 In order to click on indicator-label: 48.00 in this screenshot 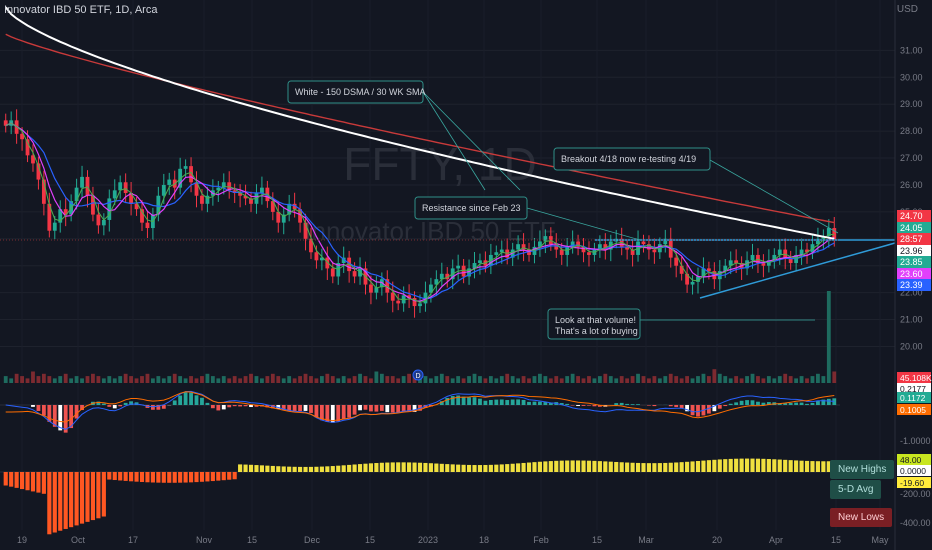, I will do `click(911, 460)`.